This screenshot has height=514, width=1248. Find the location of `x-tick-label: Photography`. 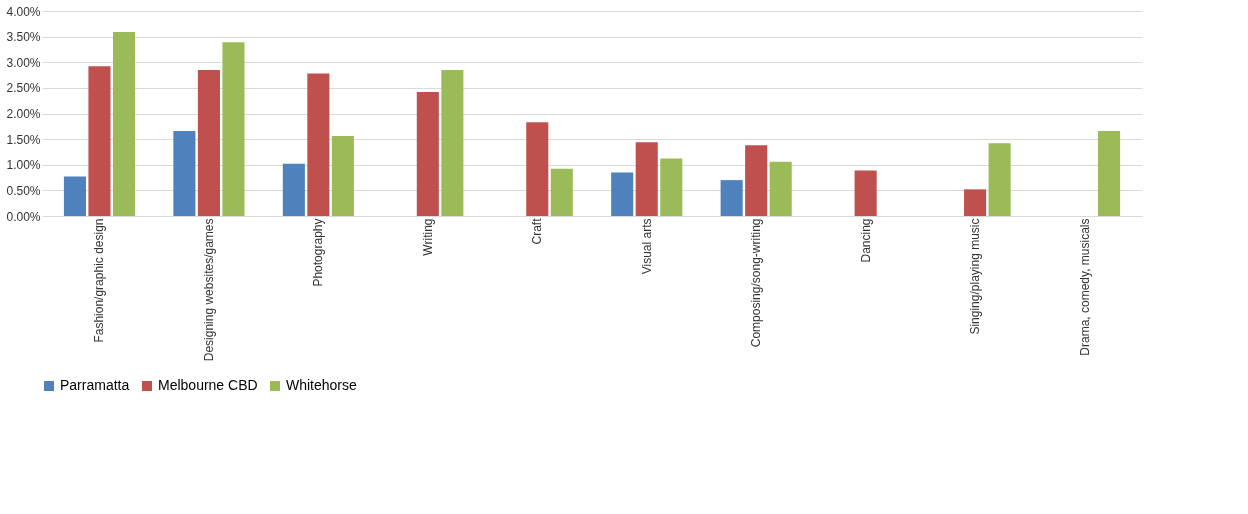

x-tick-label: Photography is located at coordinates (318, 252).